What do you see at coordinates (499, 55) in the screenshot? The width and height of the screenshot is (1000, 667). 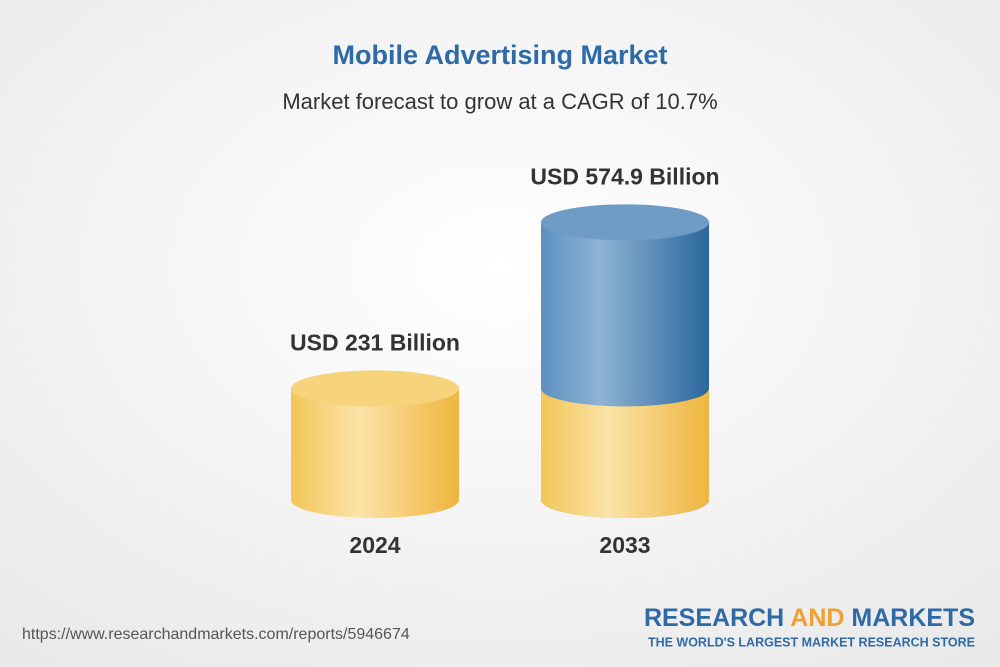 I see `chart-title: Mobile Advertising Market` at bounding box center [499, 55].